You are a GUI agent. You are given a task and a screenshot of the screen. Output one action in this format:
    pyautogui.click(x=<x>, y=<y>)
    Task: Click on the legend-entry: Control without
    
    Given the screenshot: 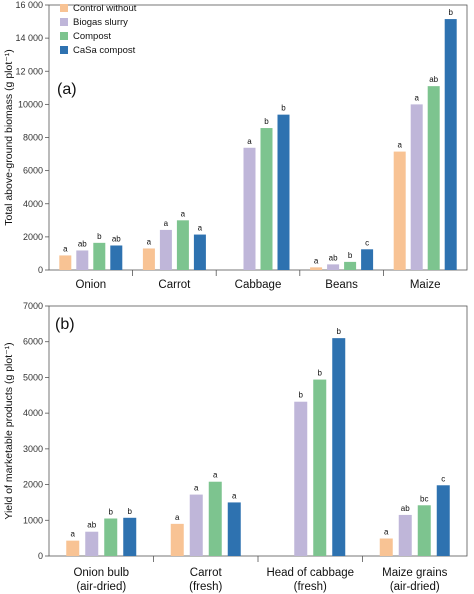 What is the action you would take?
    pyautogui.click(x=105, y=8)
    